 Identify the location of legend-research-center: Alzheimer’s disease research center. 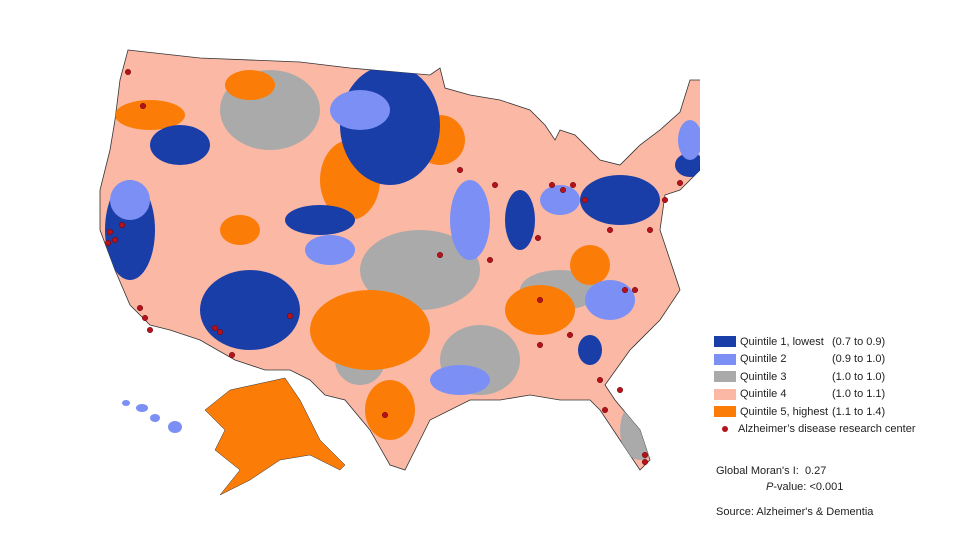
(815, 430).